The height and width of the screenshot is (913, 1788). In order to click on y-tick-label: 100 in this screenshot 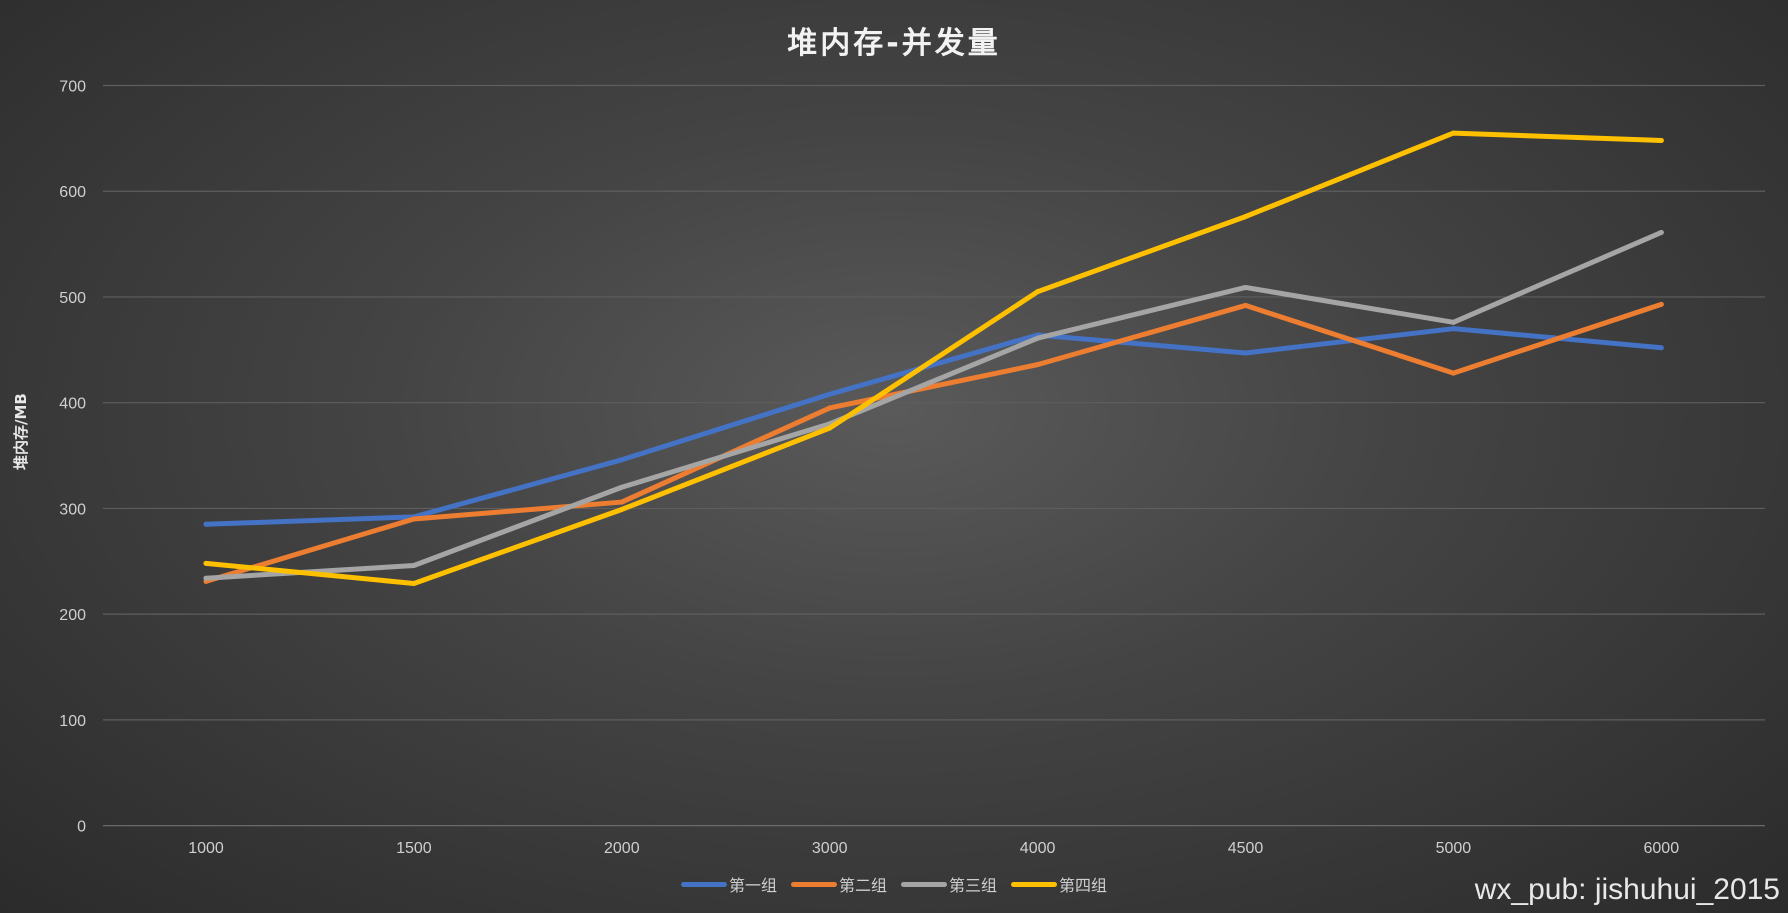, I will do `click(72, 721)`.